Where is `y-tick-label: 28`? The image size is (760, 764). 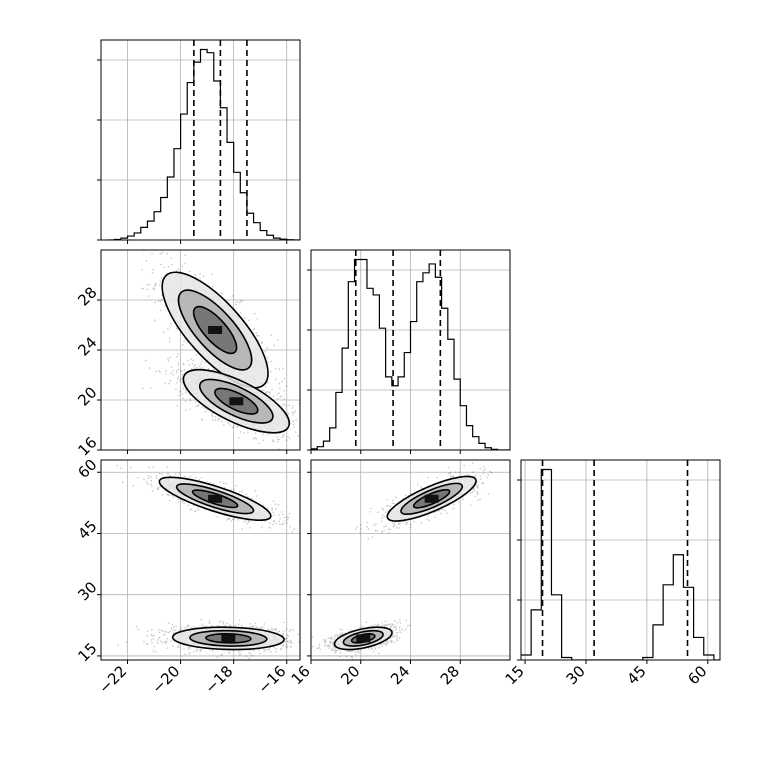
y-tick-label: 28 is located at coordinates (87, 296).